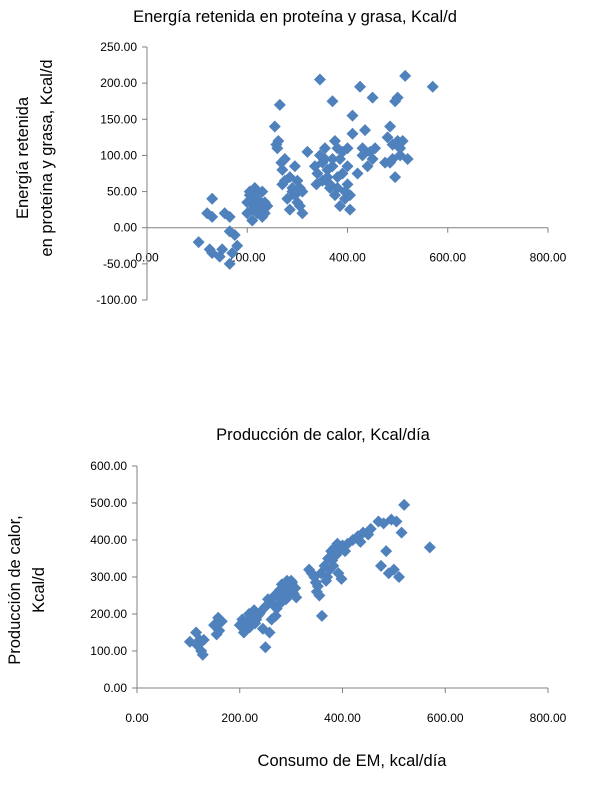 Image resolution: width=590 pixels, height=793 pixels. What do you see at coordinates (122, 192) in the screenshot?
I see `y-tick-label: 50.00` at bounding box center [122, 192].